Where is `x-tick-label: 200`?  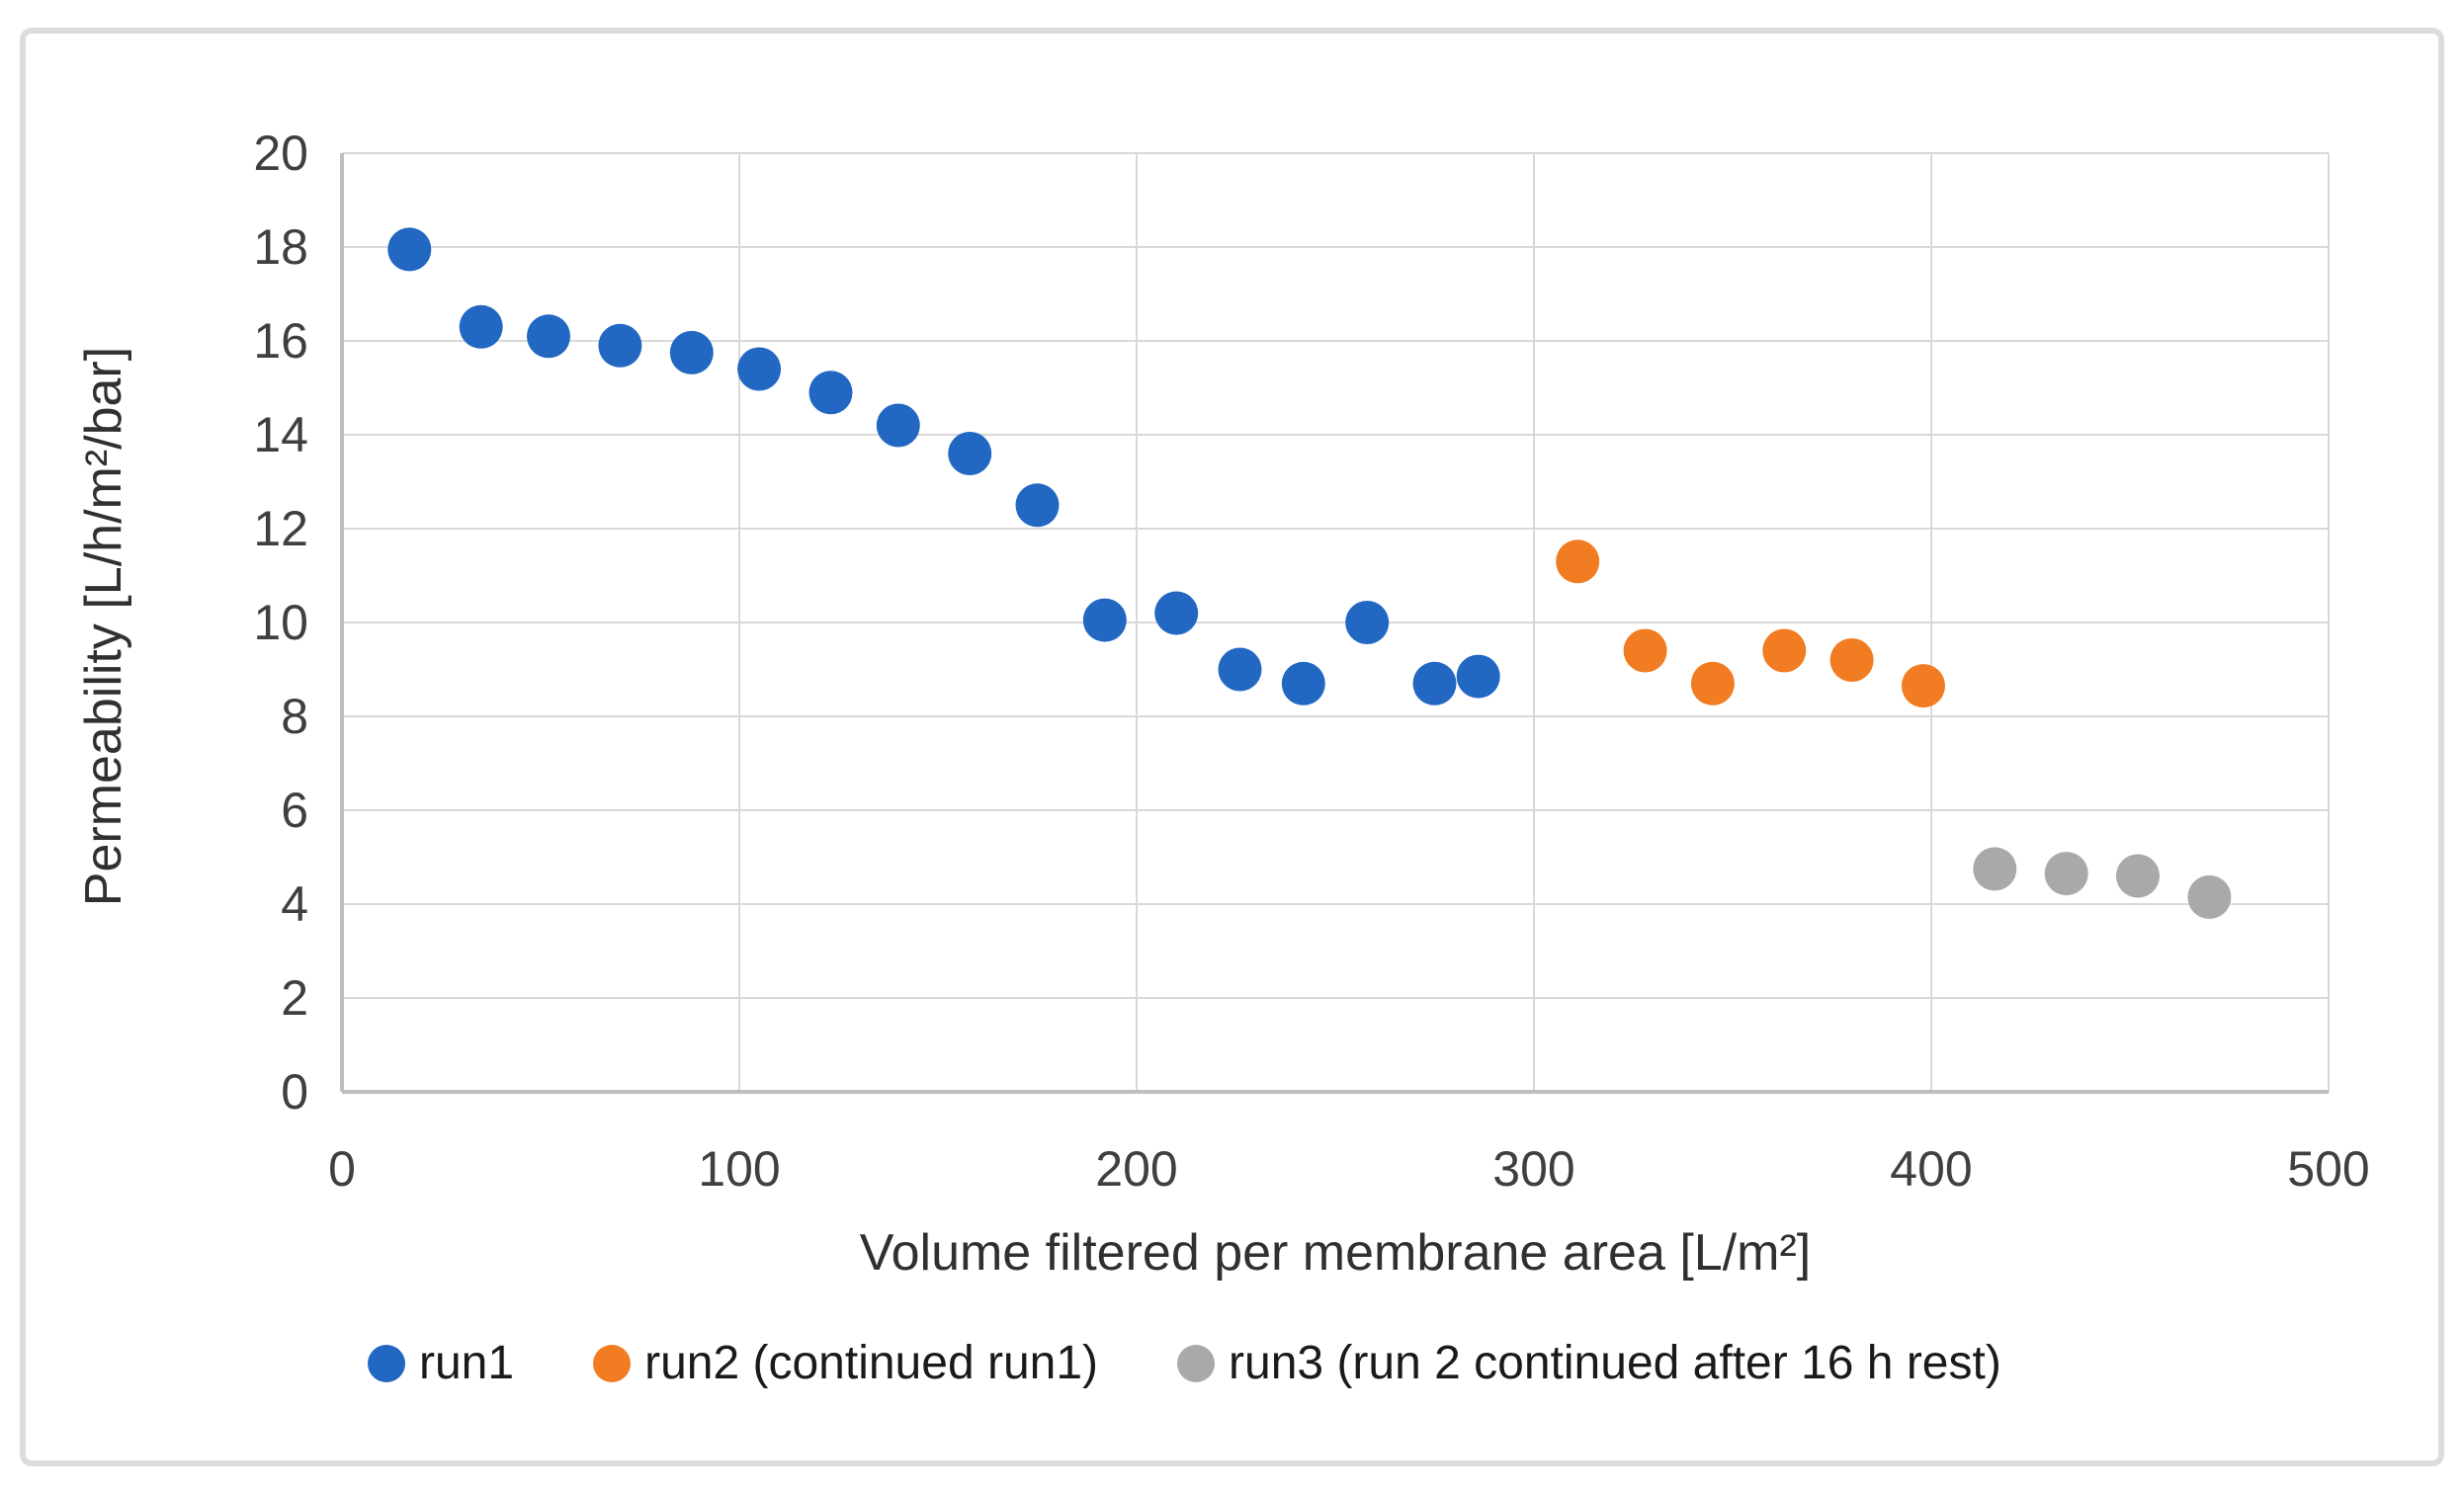
x-tick-label: 200 is located at coordinates (1136, 1169).